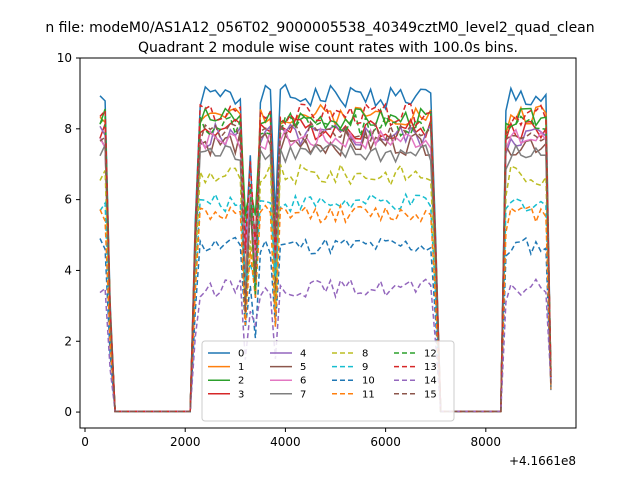 This screenshot has width=640, height=480. What do you see at coordinates (303, 394) in the screenshot?
I see `legend-label-7: 7` at bounding box center [303, 394].